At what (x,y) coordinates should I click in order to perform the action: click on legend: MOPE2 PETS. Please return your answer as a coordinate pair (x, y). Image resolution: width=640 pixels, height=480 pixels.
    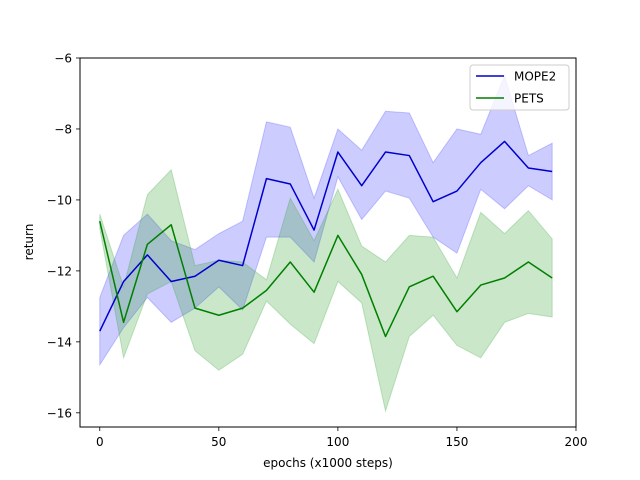
    Looking at the image, I should click on (519, 87).